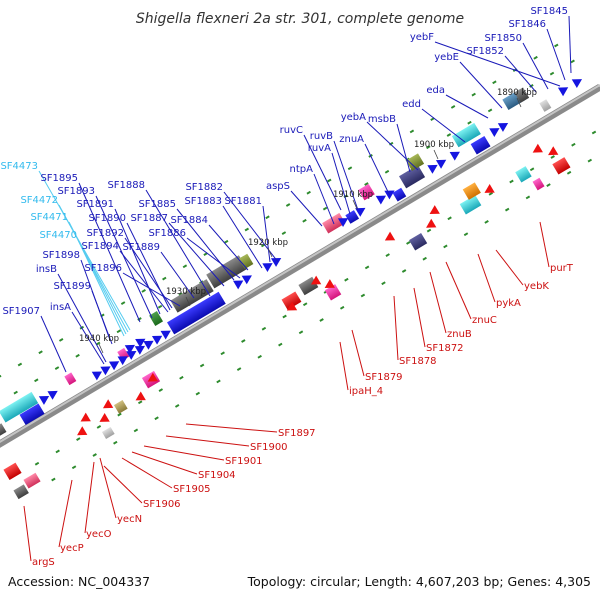 The width and height of the screenshot is (600, 600). What do you see at coordinates (61, 255) in the screenshot?
I see `forward-gene-label: SF1898` at bounding box center [61, 255].